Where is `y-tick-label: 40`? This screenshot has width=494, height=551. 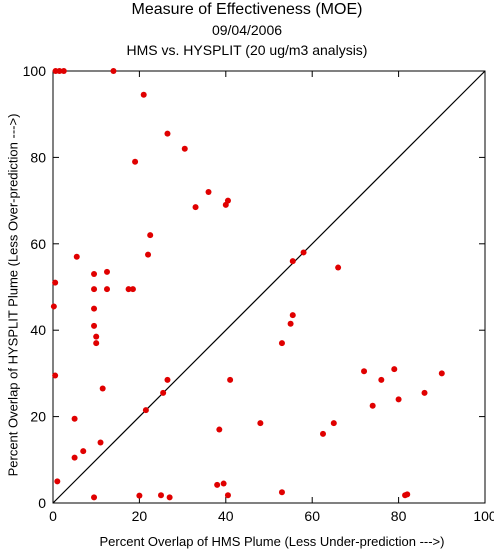
y-tick-label: 40 is located at coordinates (38, 330).